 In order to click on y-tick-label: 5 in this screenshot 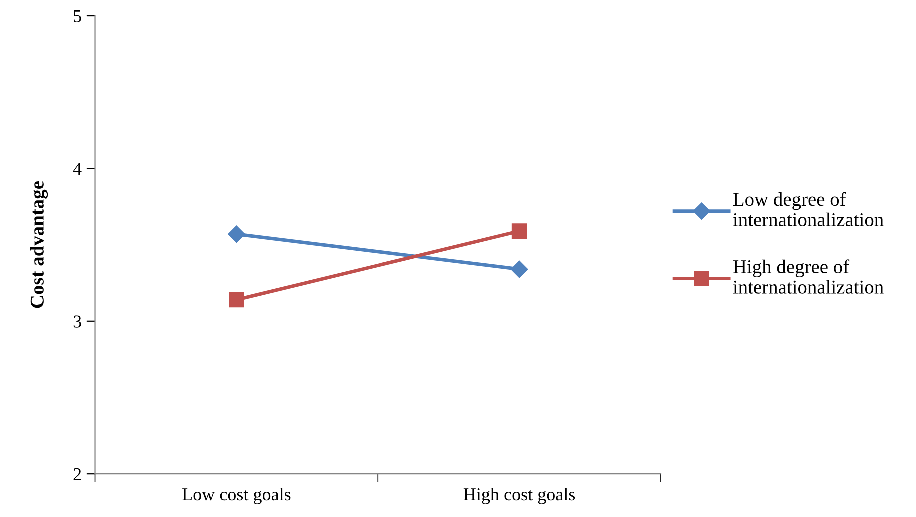, I will do `click(78, 16)`.